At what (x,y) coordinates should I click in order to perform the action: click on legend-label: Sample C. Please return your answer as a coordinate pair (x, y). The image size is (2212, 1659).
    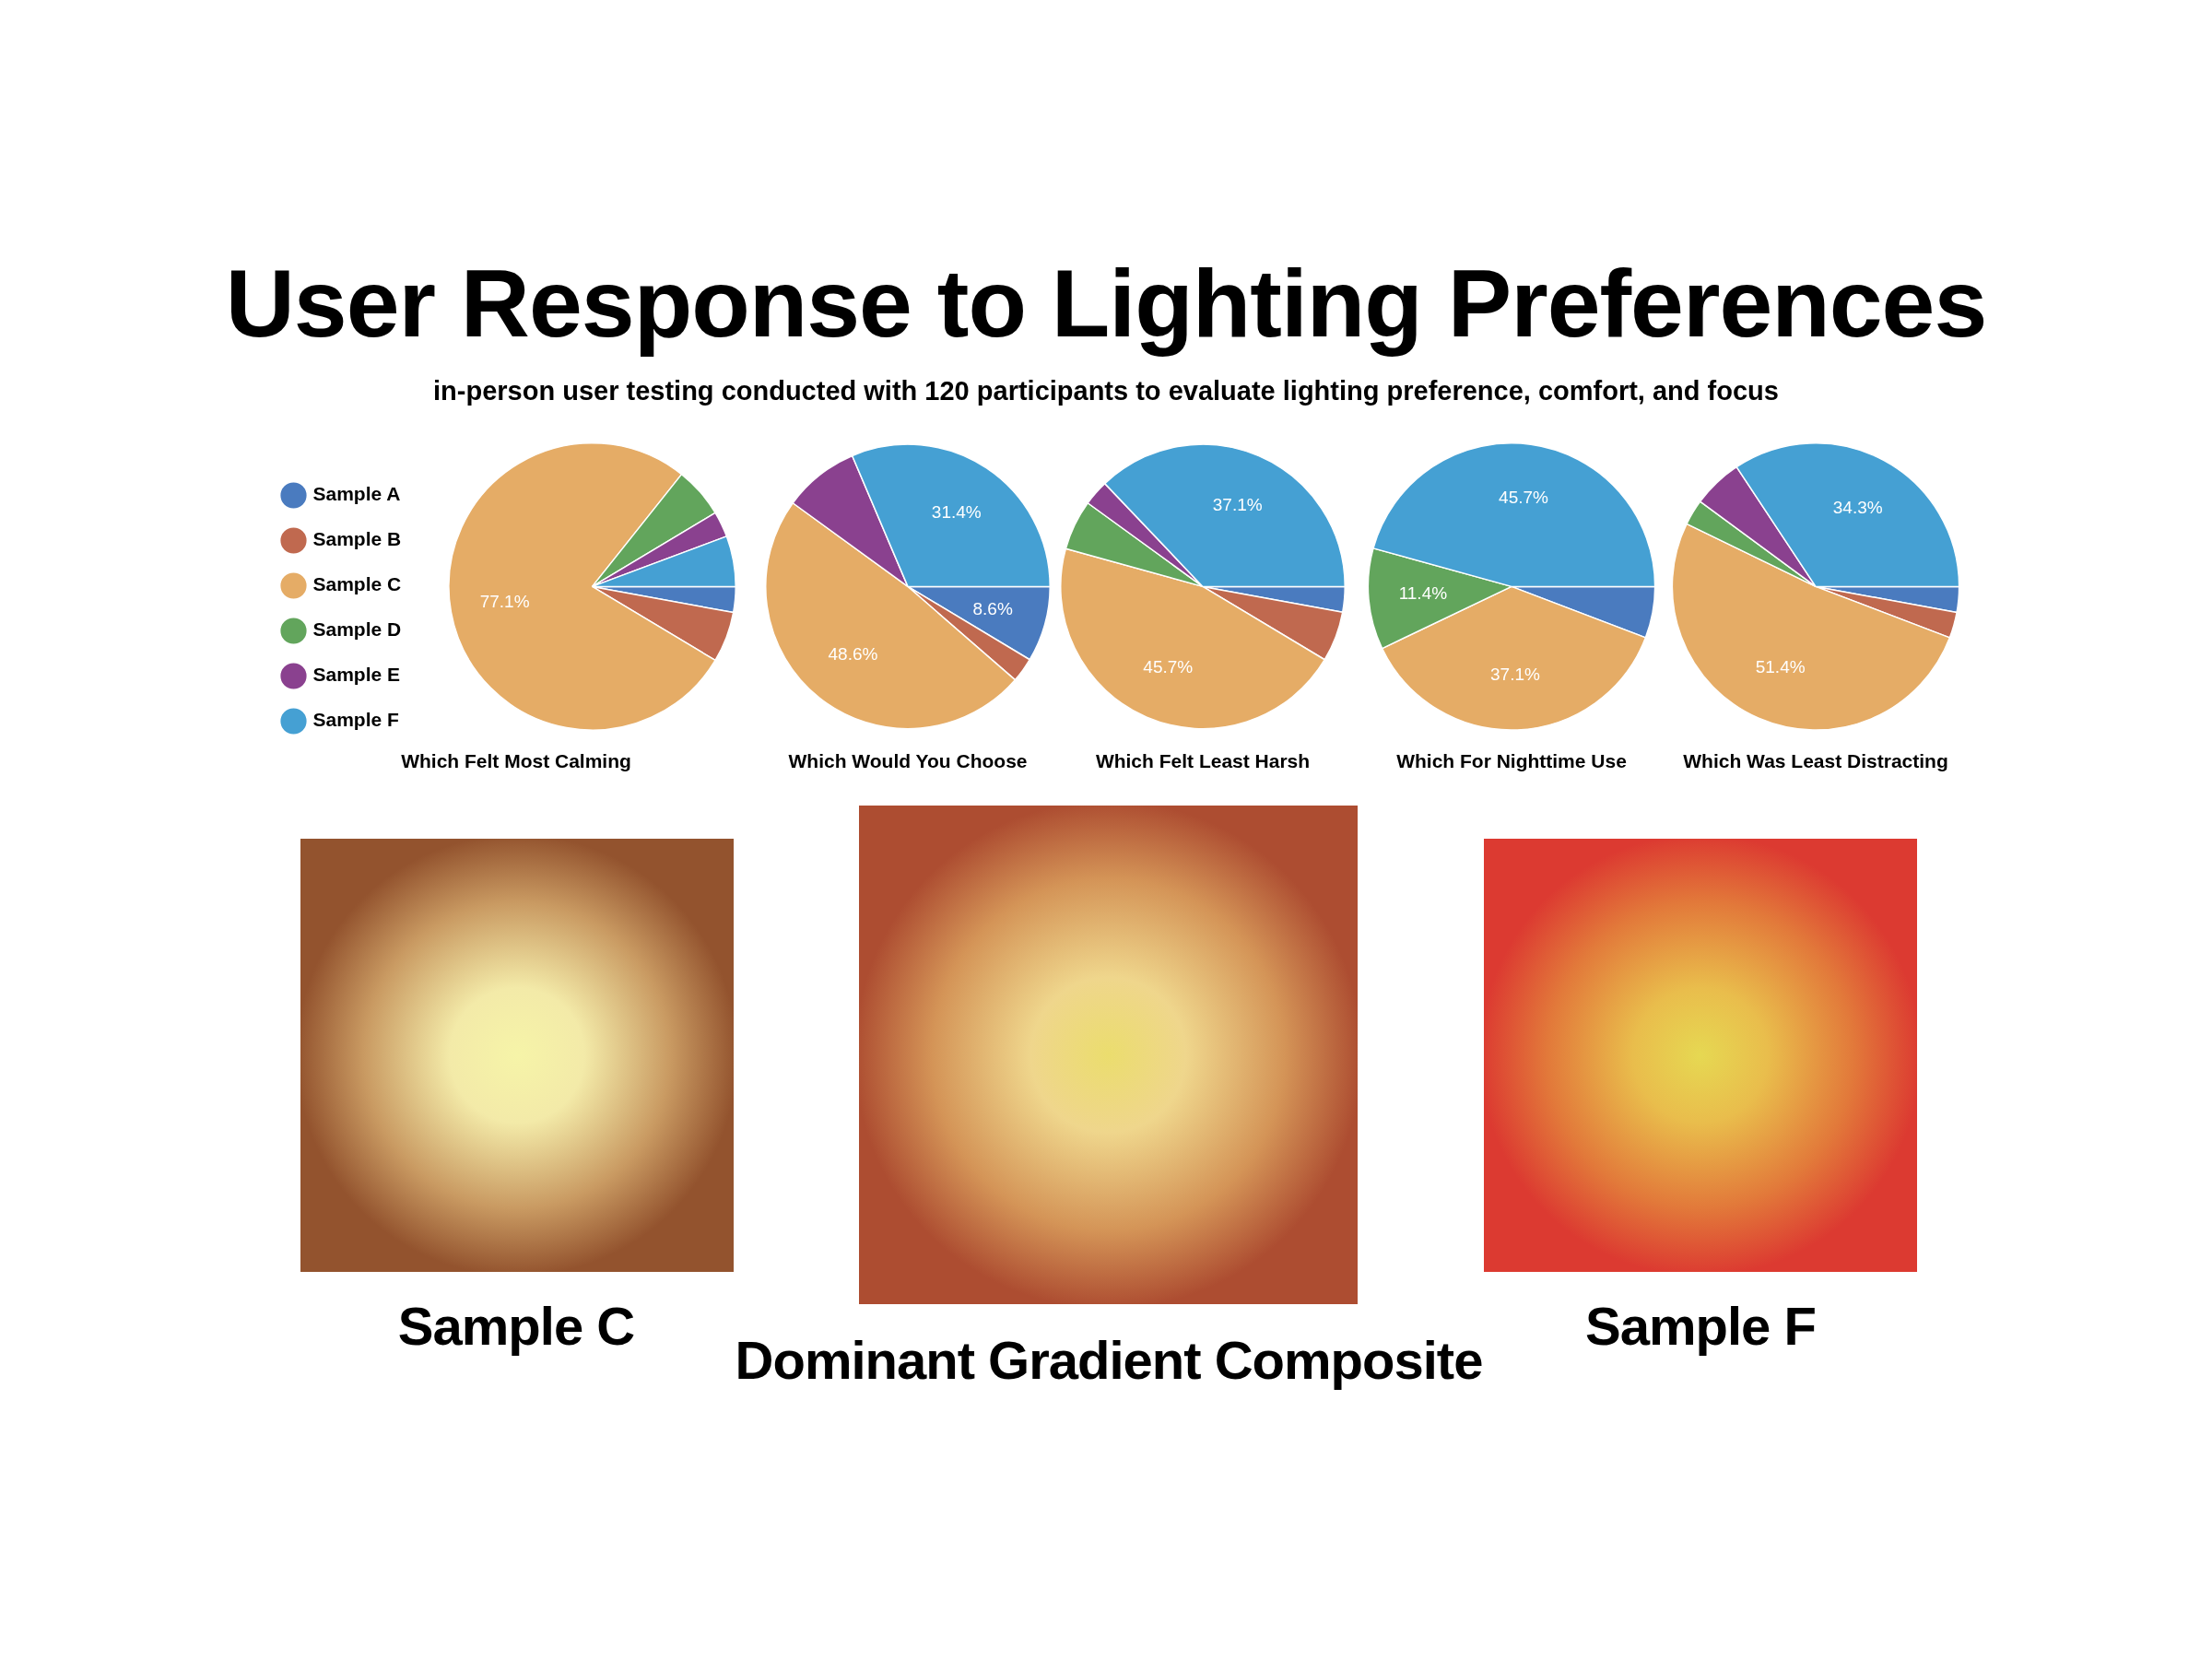
    Looking at the image, I should click on (357, 584).